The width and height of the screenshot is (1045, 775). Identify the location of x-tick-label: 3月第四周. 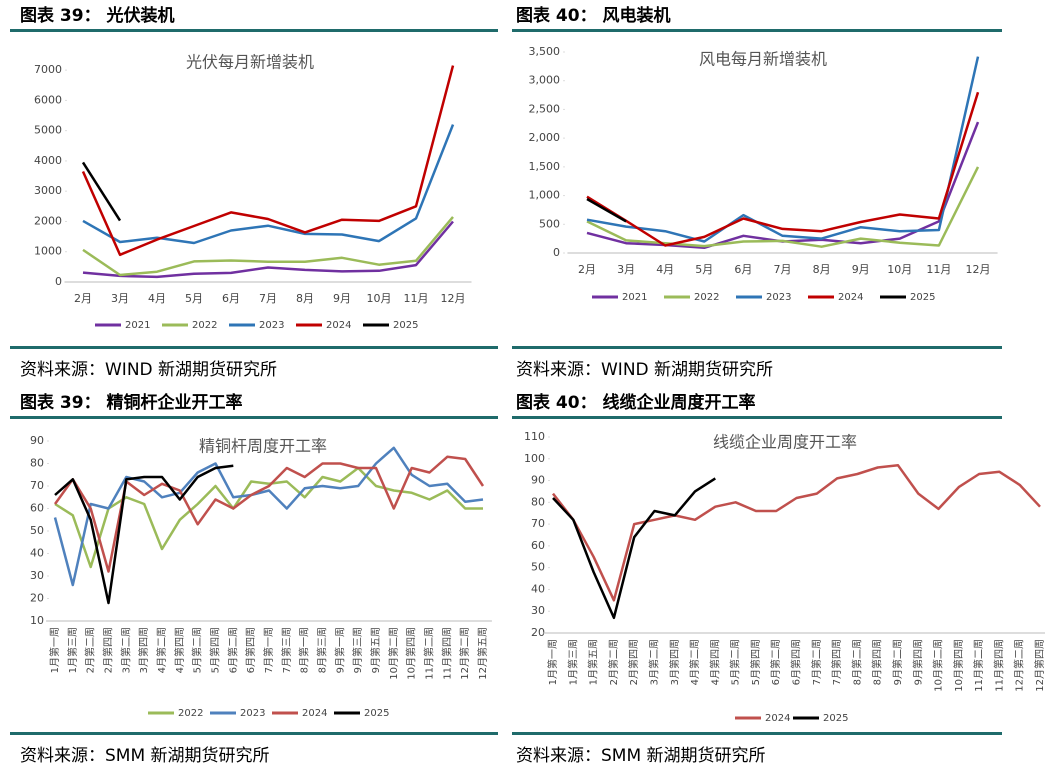
(143, 650).